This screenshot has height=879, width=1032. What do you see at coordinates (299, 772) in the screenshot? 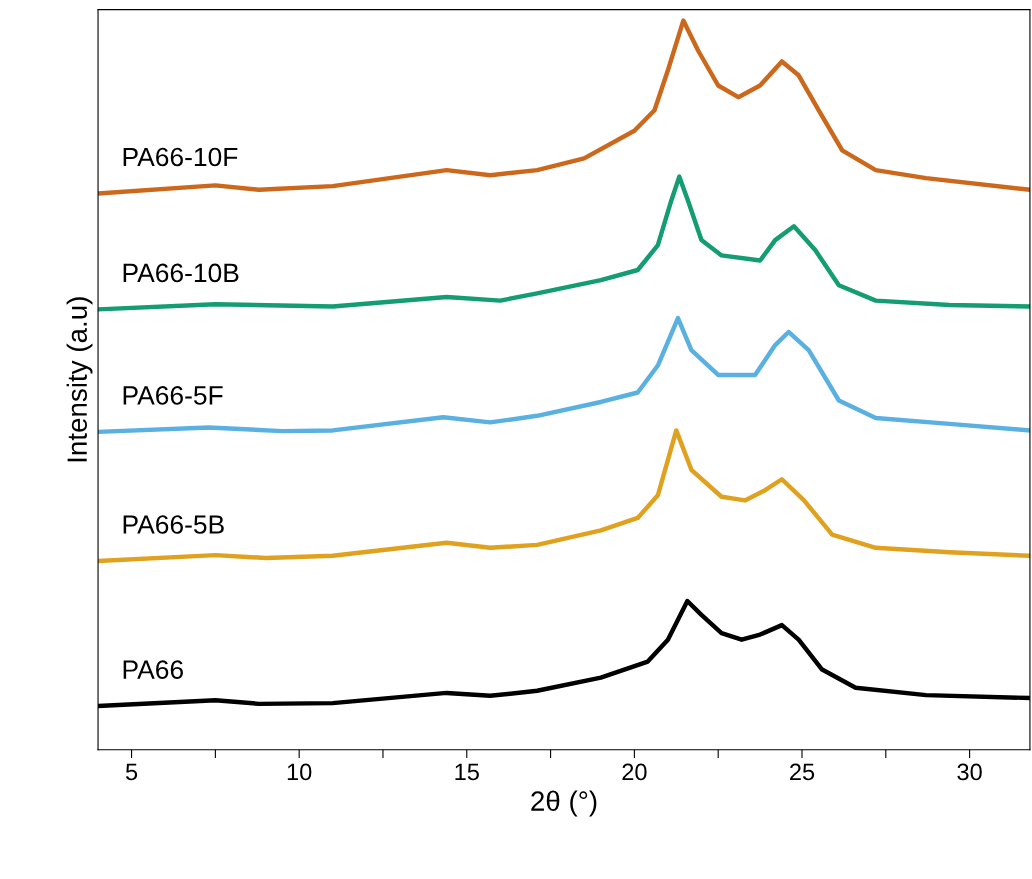
I see `x-tick-label: 10` at bounding box center [299, 772].